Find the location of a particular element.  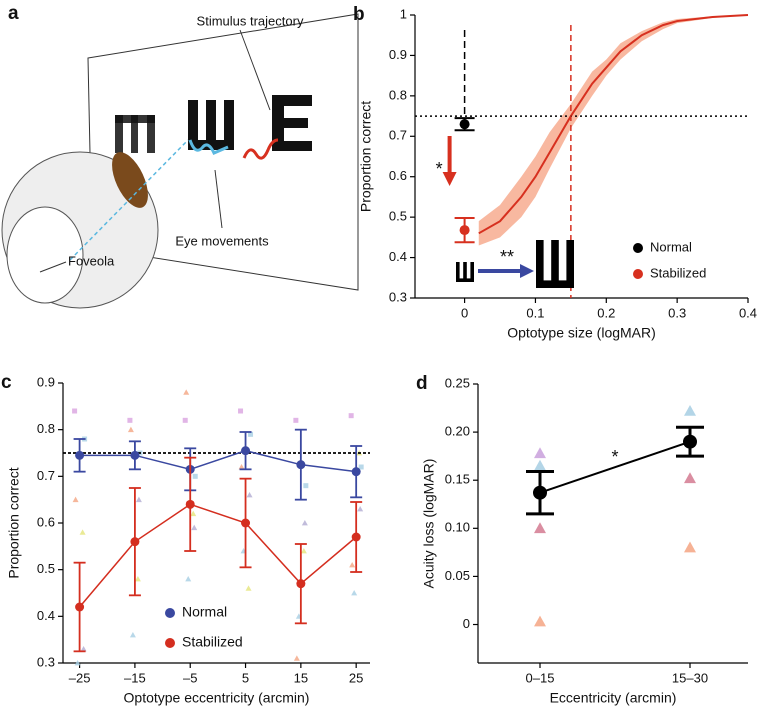

x-tick-label: –15 is located at coordinates (135, 677).